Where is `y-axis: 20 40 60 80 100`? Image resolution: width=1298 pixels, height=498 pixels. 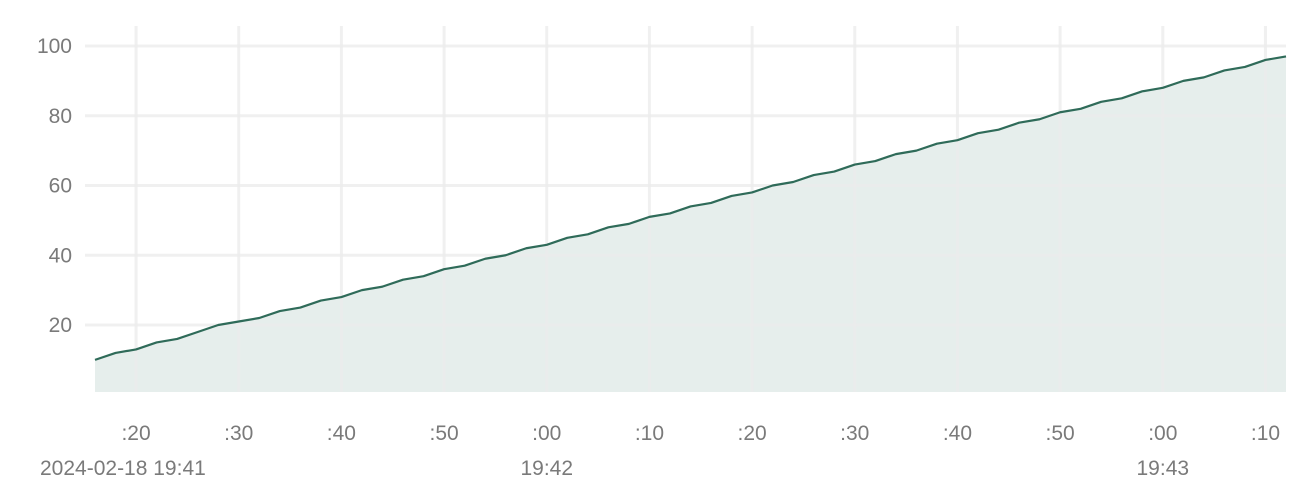 y-axis: 20 40 60 80 100 is located at coordinates (54, 186).